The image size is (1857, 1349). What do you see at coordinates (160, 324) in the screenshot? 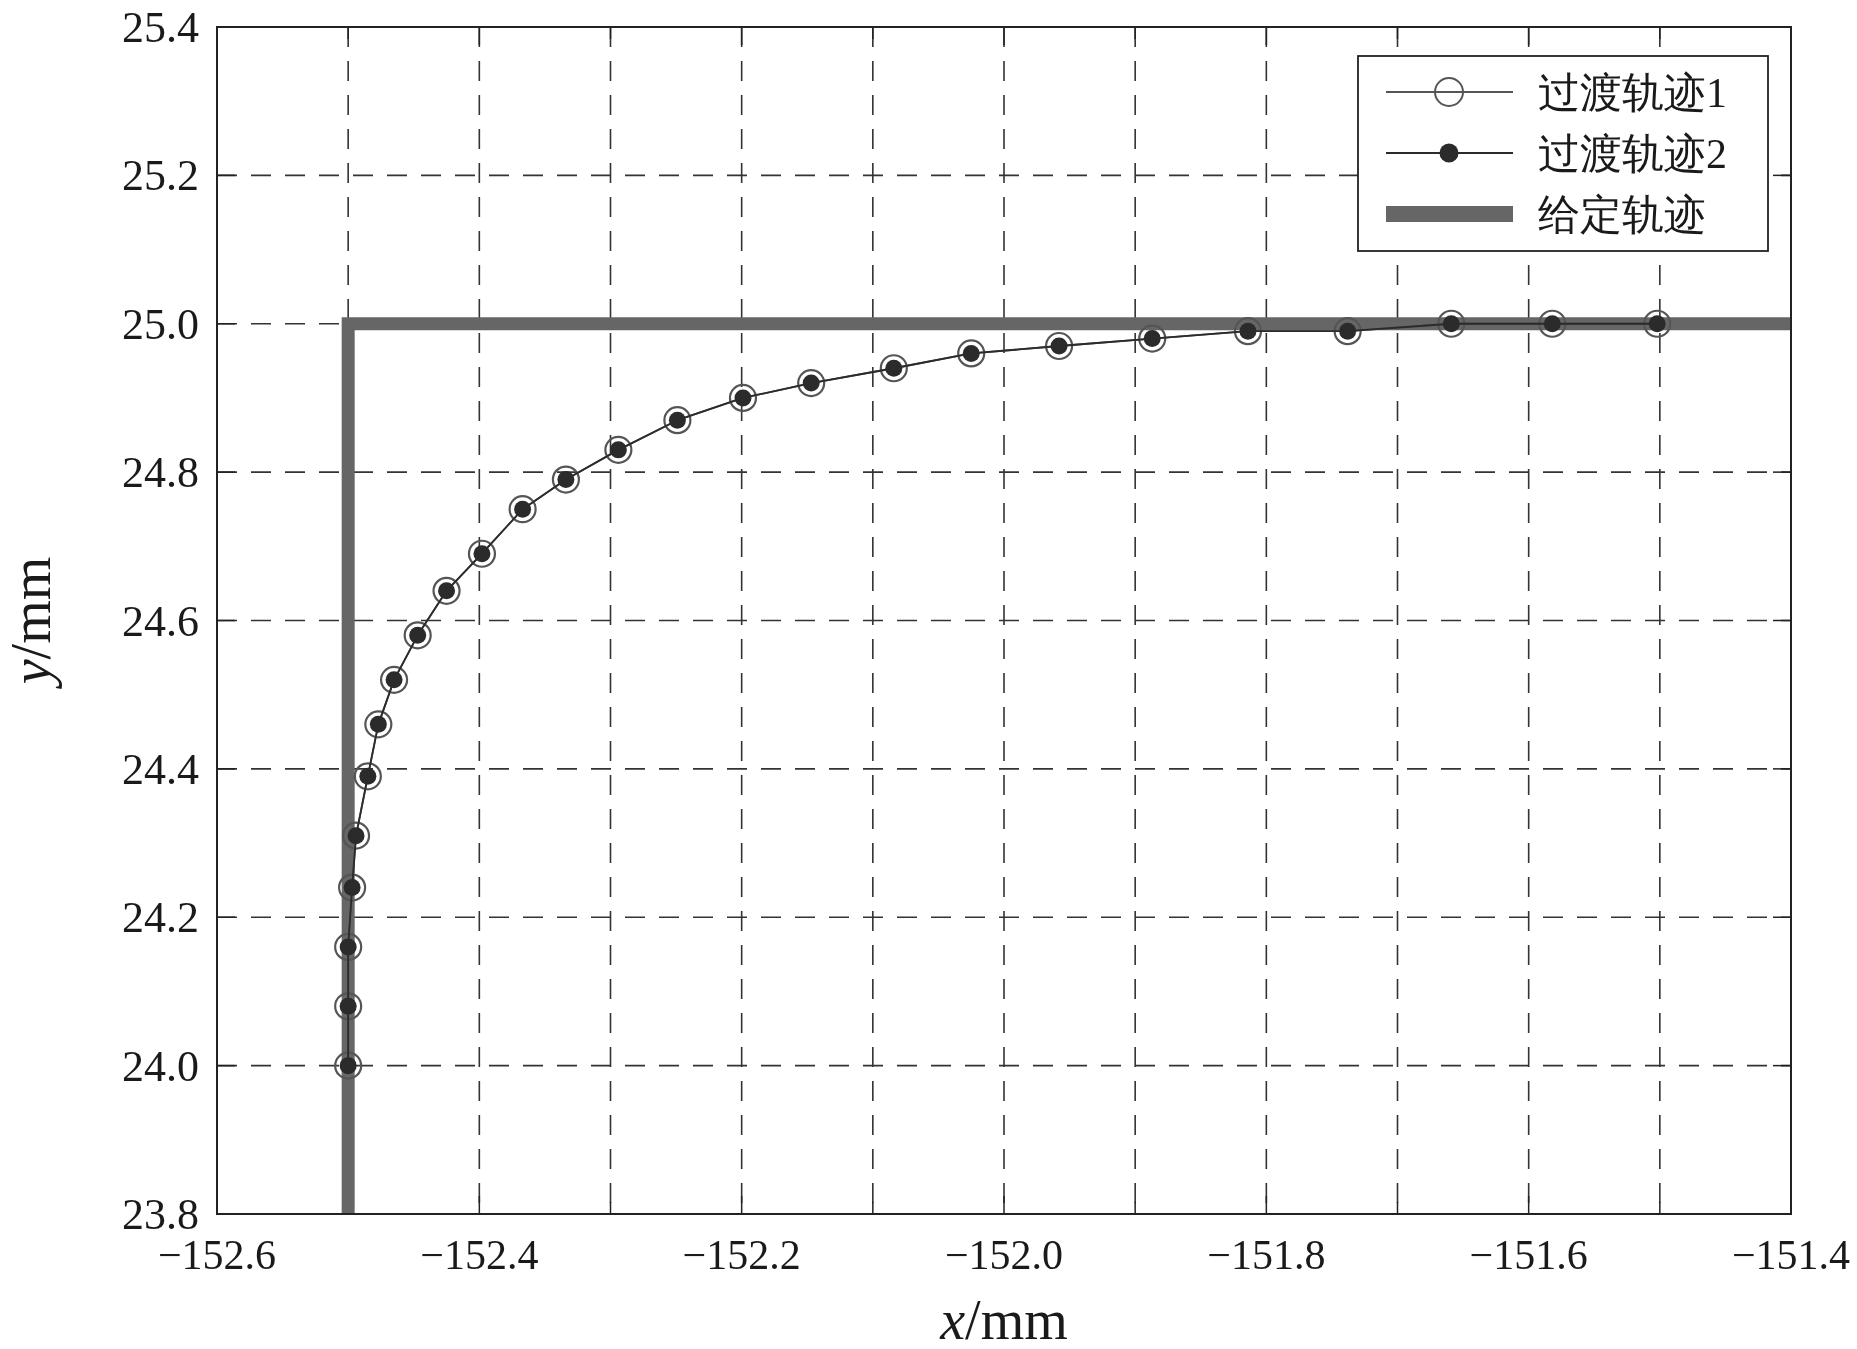
I see `y-tick-label: 25.0` at bounding box center [160, 324].